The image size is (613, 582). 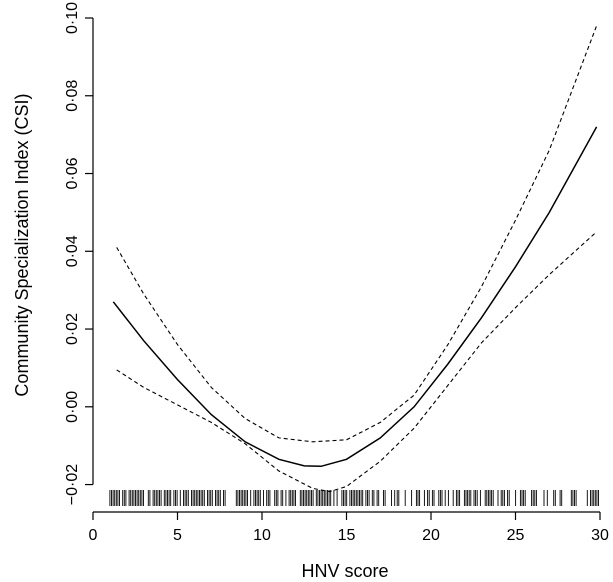 I want to click on y-tick-label: −0·02, so click(x=72, y=484).